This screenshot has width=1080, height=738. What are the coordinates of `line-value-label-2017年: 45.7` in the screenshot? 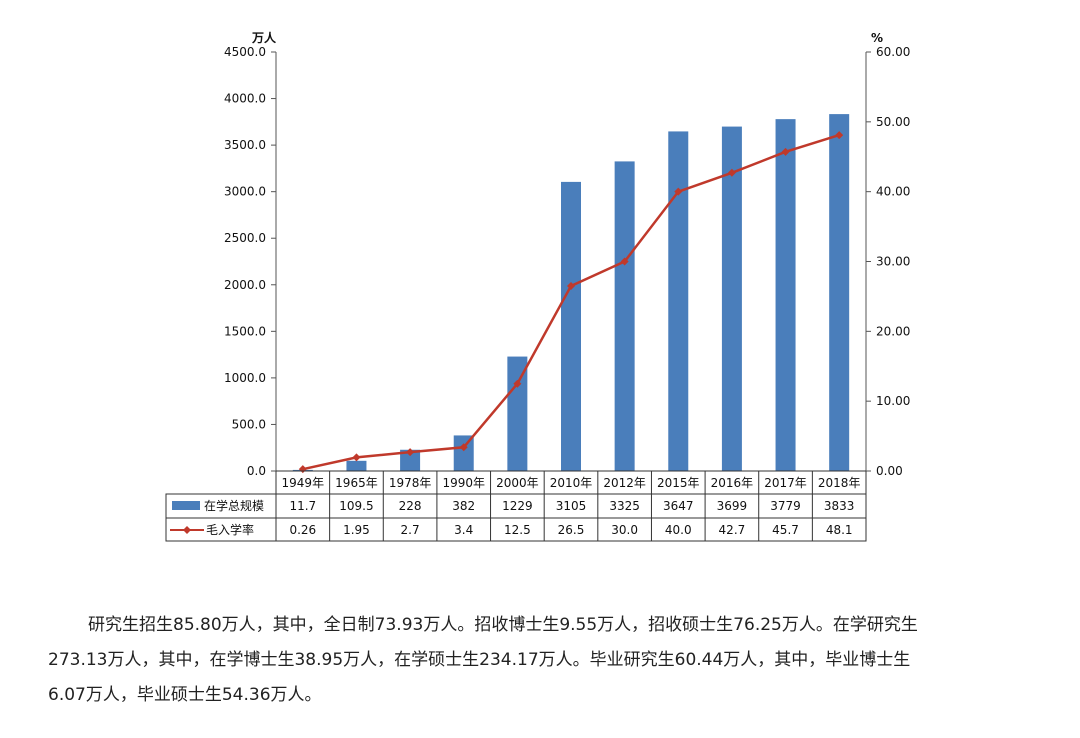 It's located at (785, 530).